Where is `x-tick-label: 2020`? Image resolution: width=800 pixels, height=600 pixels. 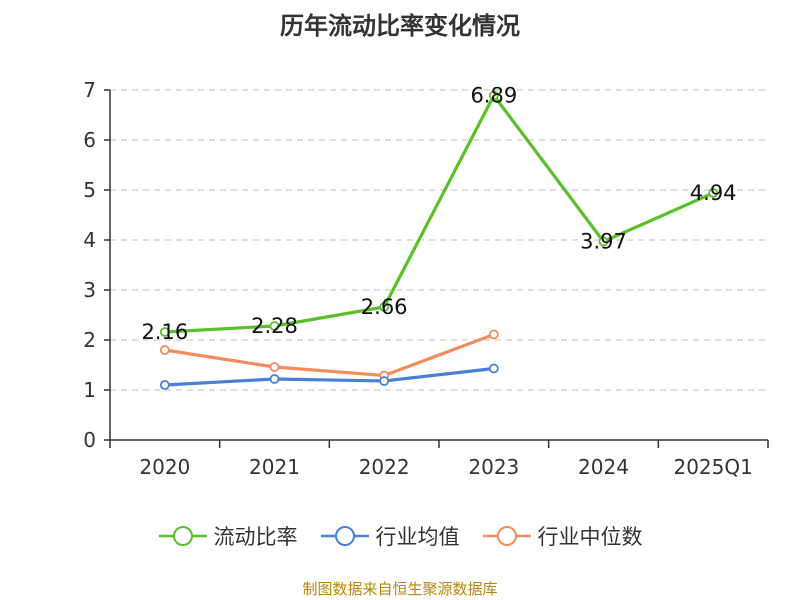
x-tick-label: 2020 is located at coordinates (164, 467).